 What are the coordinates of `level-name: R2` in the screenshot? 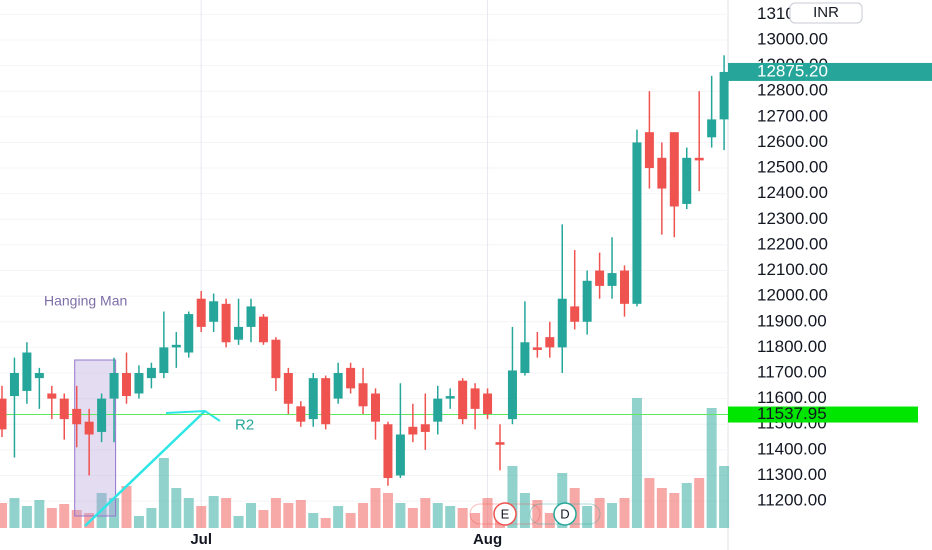 It's located at (244, 424).